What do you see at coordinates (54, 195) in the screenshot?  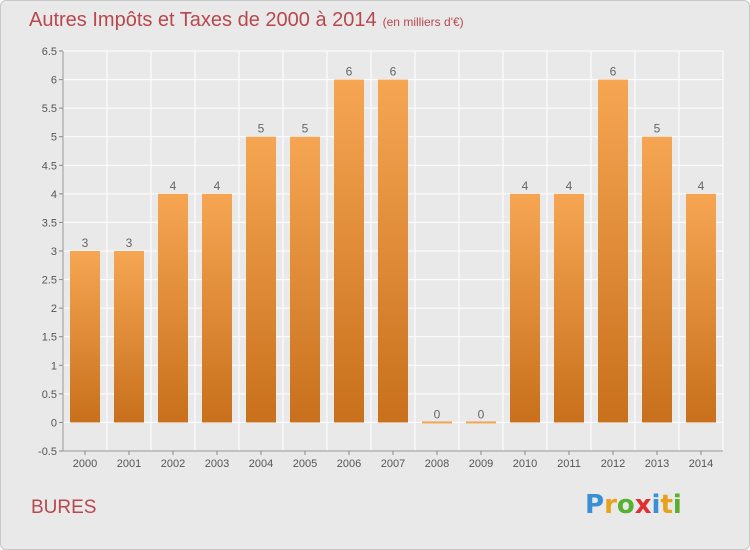 I see `y-tick-label: 4` at bounding box center [54, 195].